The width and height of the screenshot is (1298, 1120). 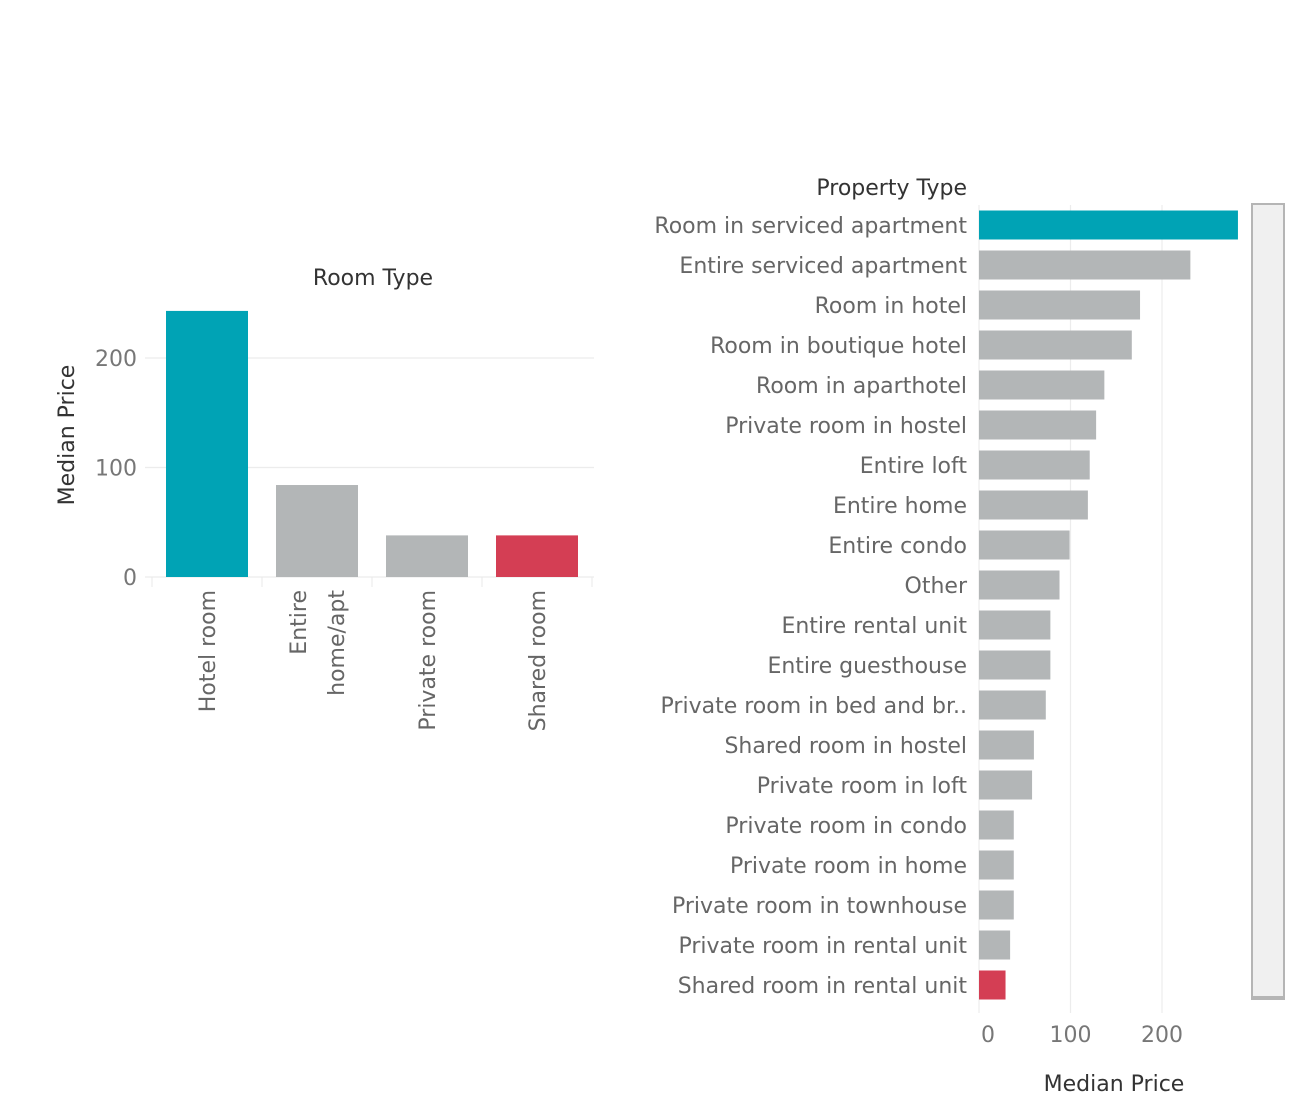 I want to click on bar-private-room, so click(x=427, y=556).